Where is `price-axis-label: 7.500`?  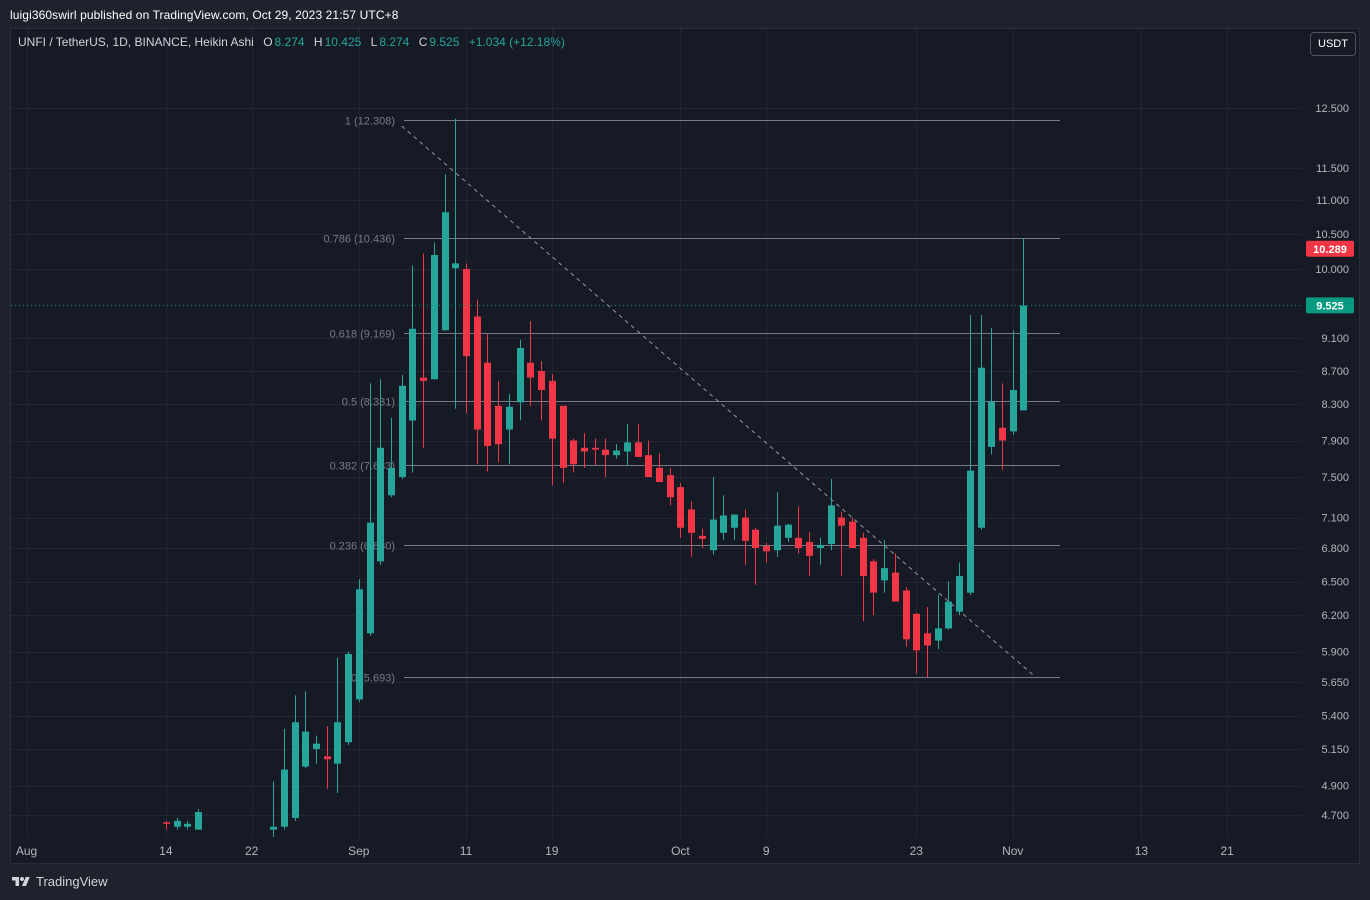 price-axis-label: 7.500 is located at coordinates (1335, 478).